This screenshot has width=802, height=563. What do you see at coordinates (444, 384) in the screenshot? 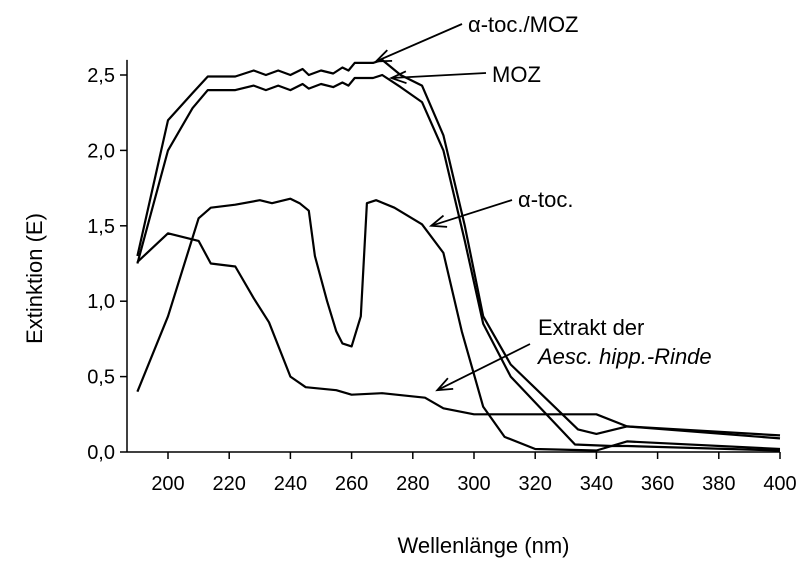
I see `arrow-extract-head` at bounding box center [444, 384].